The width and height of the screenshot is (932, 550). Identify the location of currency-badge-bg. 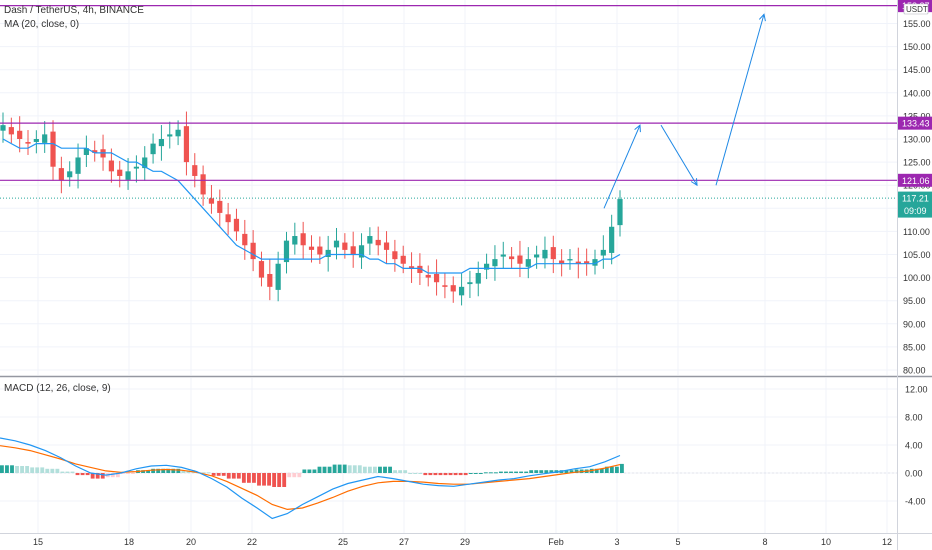
(916, 9).